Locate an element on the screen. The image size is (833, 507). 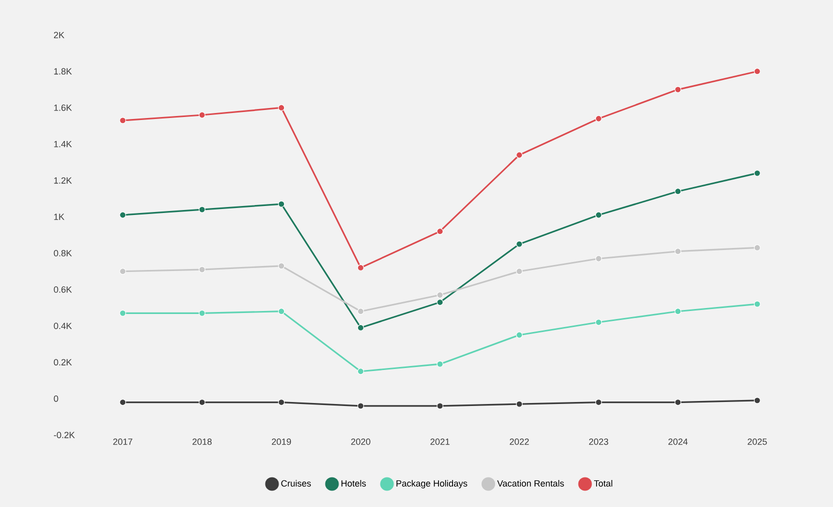
y-tick-label: 1.8K is located at coordinates (63, 71).